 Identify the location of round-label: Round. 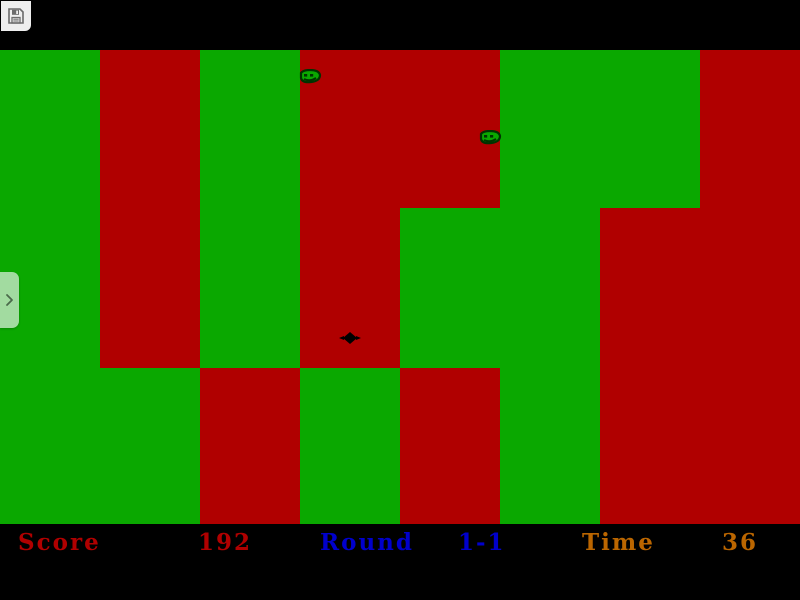
(367, 542).